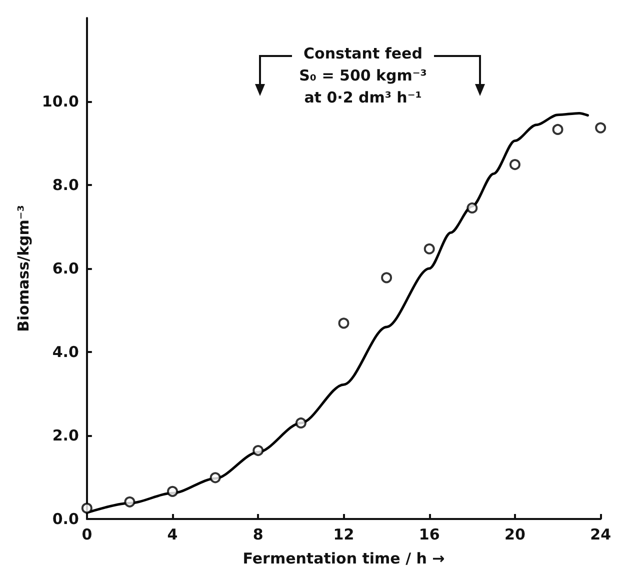  I want to click on y-tick-label: 10.0, so click(60, 101).